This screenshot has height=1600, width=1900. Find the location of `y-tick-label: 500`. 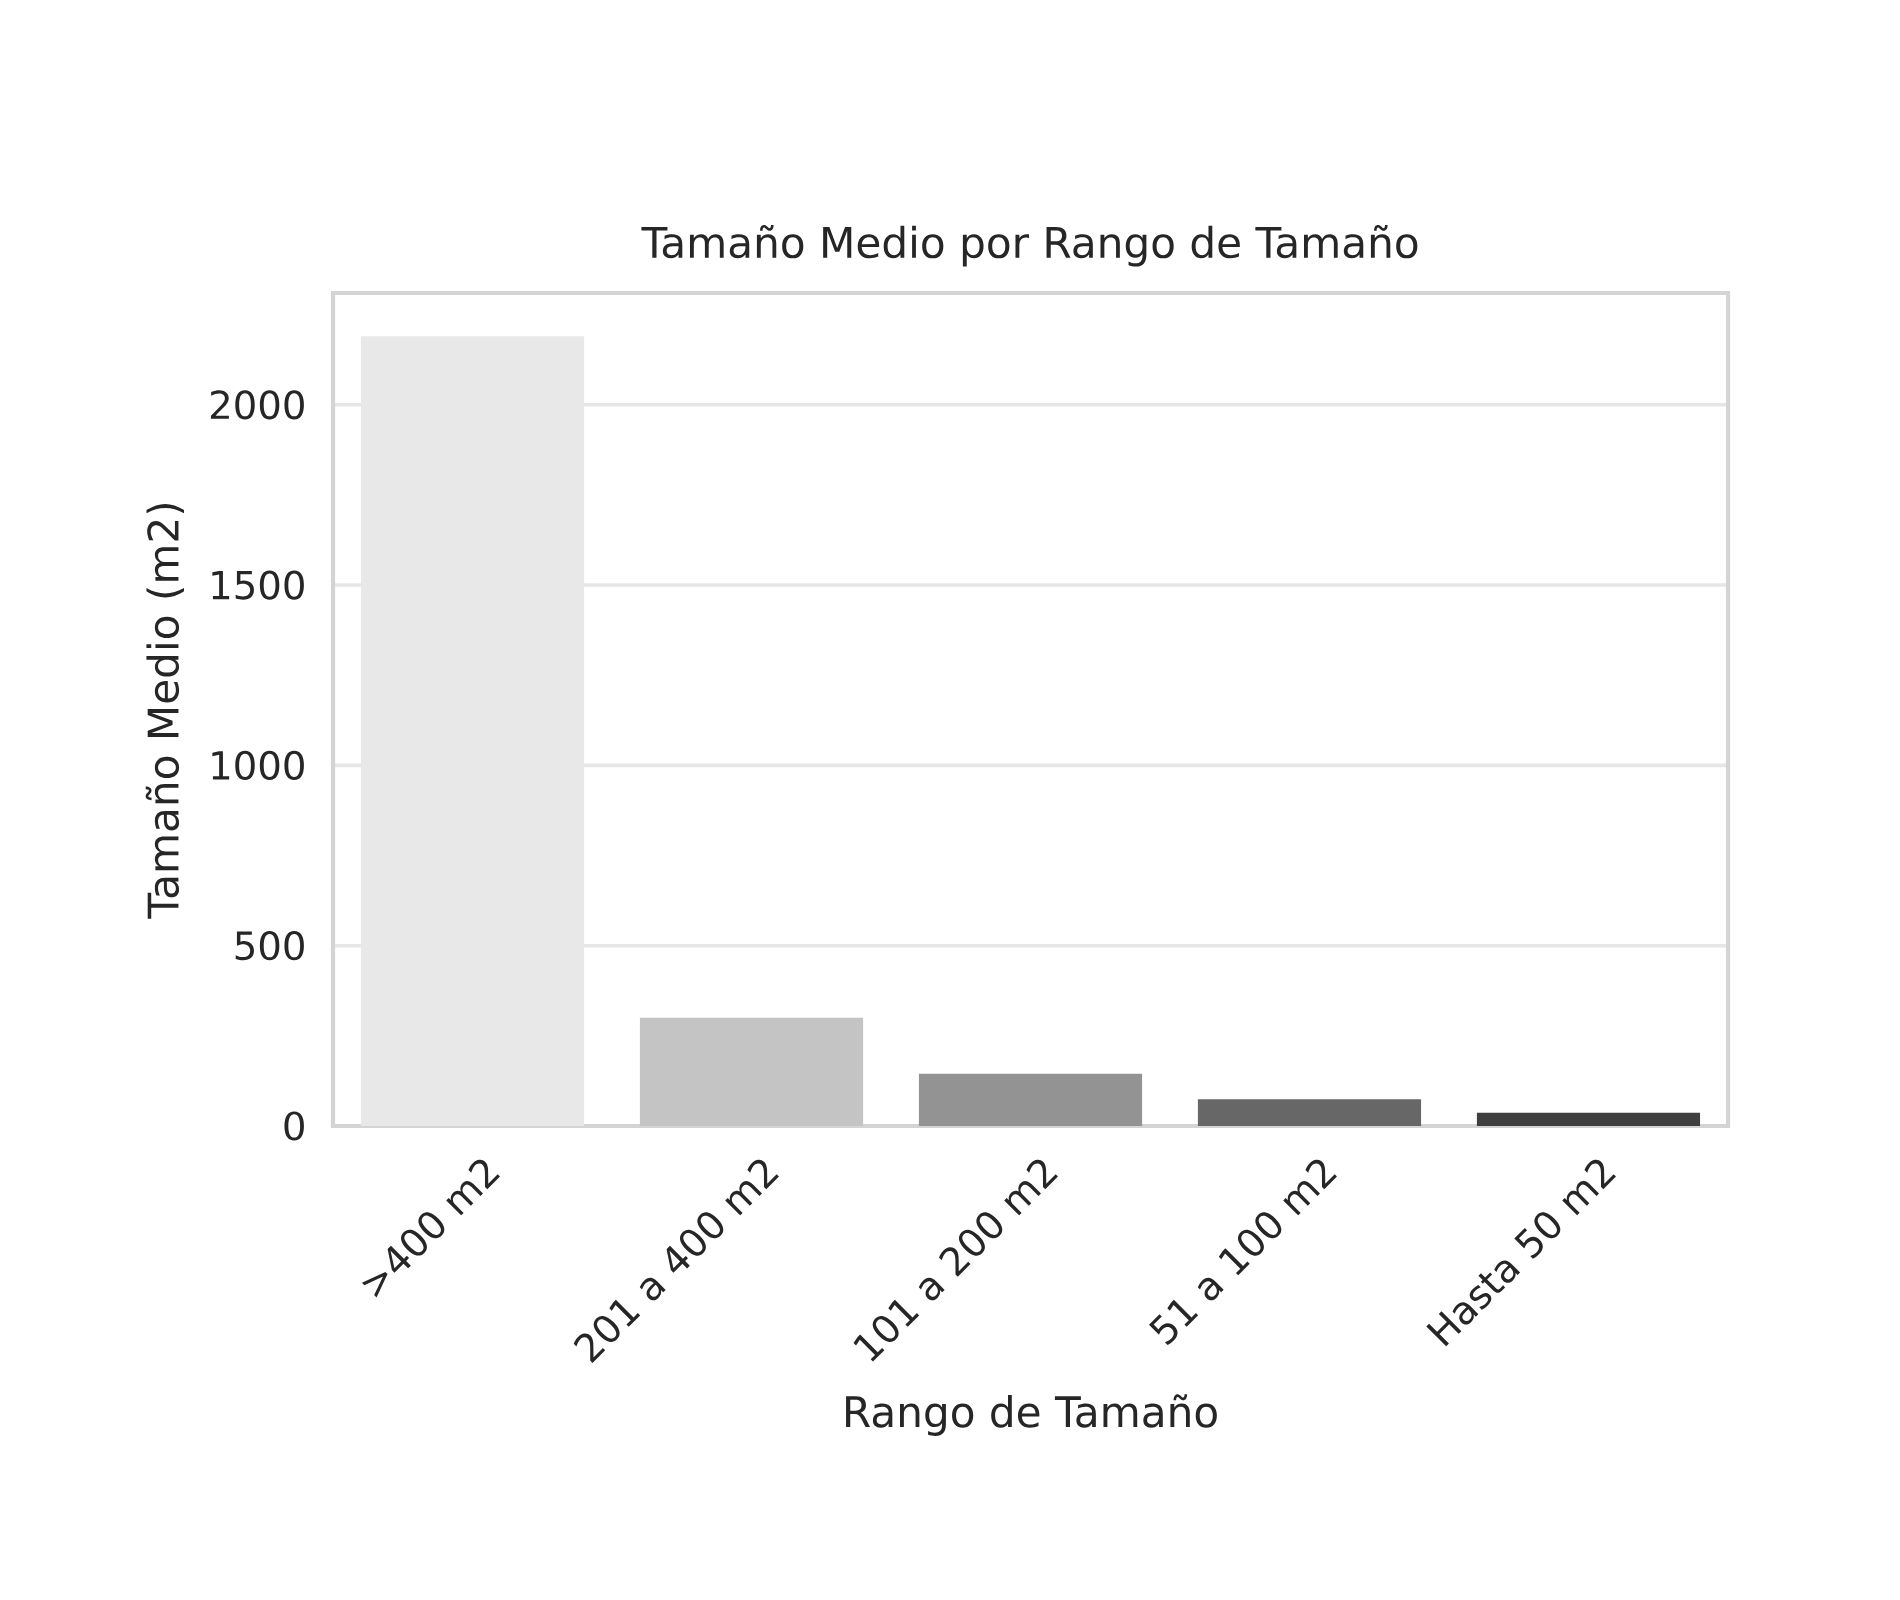

y-tick-label: 500 is located at coordinates (269, 946).